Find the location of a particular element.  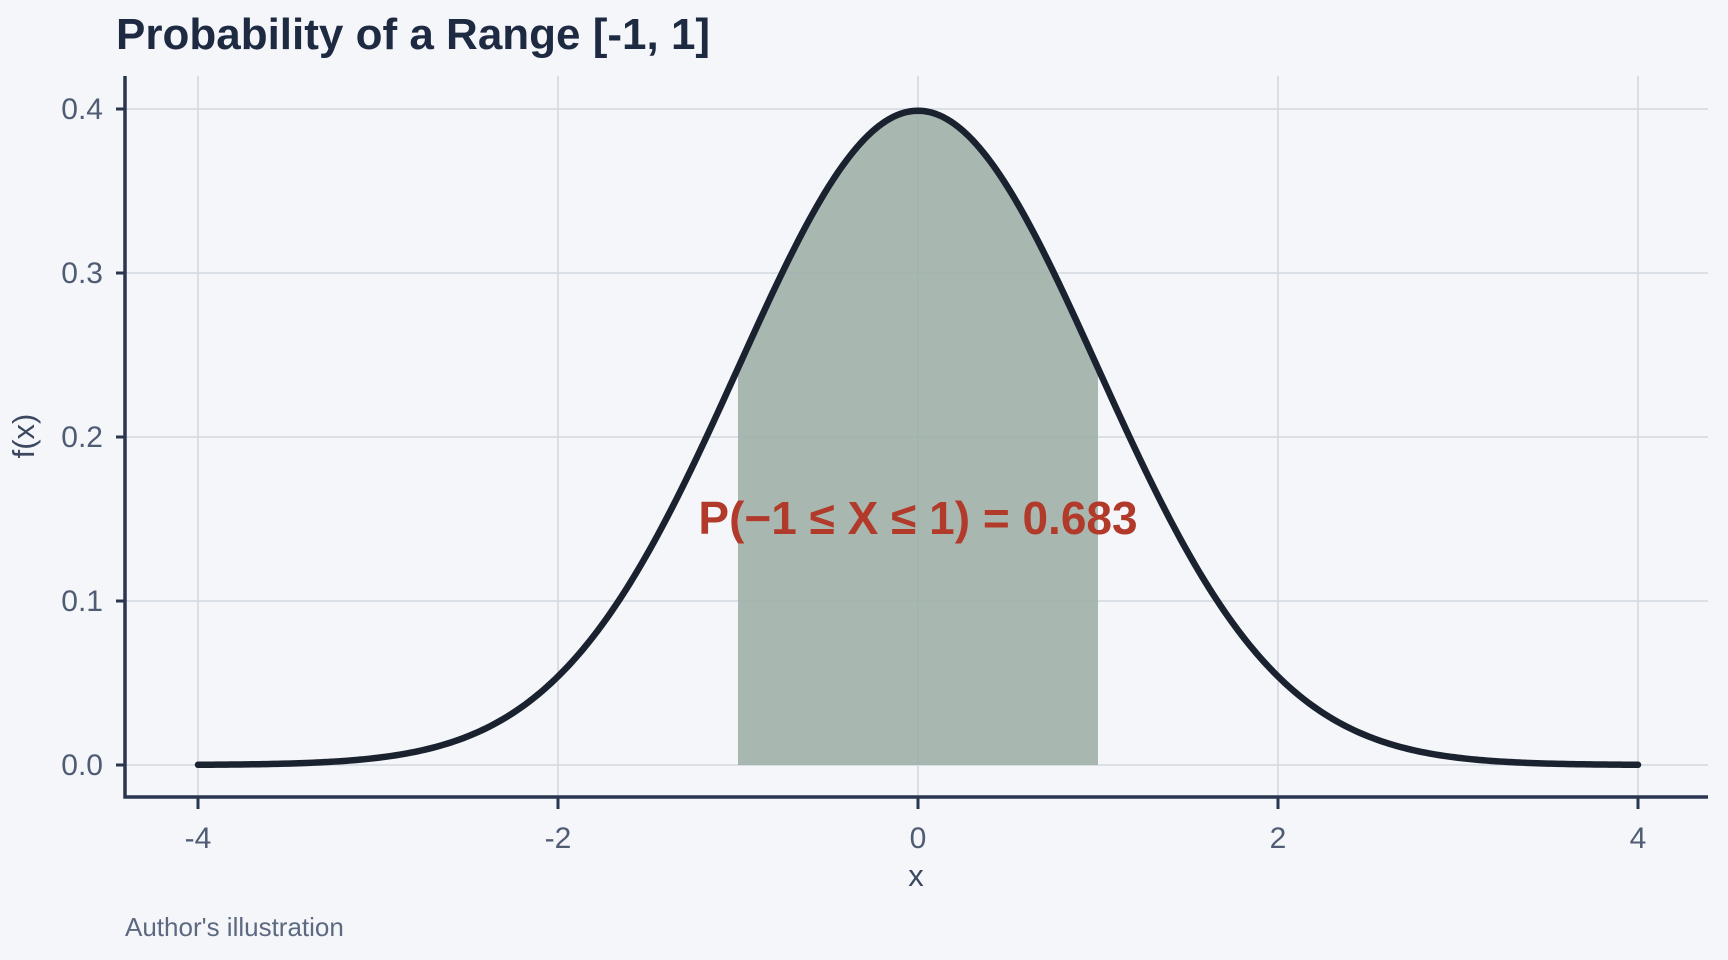

y-tick-label: 0.4 is located at coordinates (82, 109).